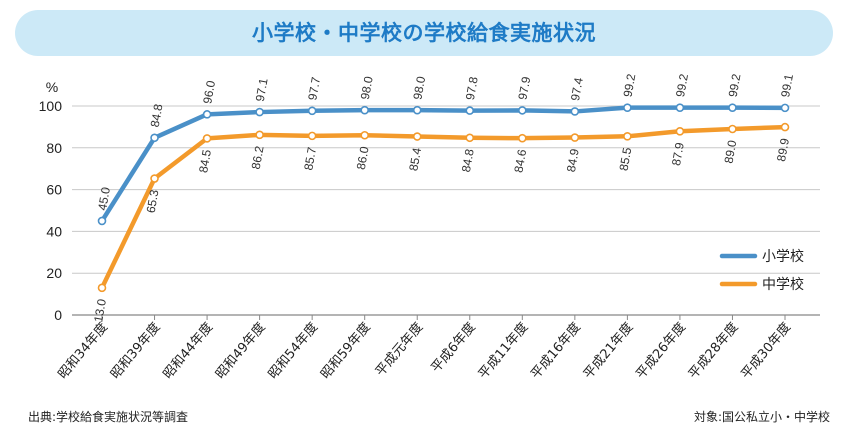 The image size is (850, 432). I want to click on target-note: 対象:国公私立小・中学校, so click(761, 417).